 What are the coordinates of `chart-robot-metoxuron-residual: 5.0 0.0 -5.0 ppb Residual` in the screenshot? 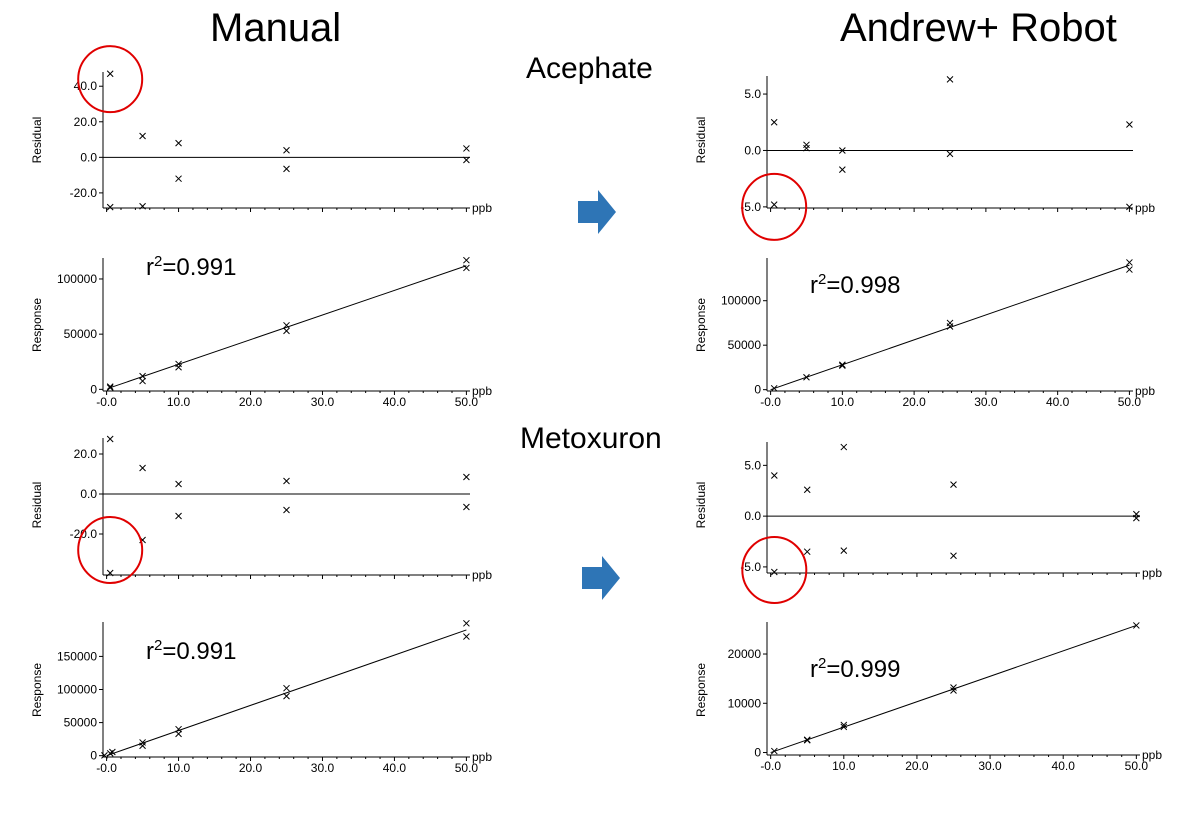 It's located at (928, 523).